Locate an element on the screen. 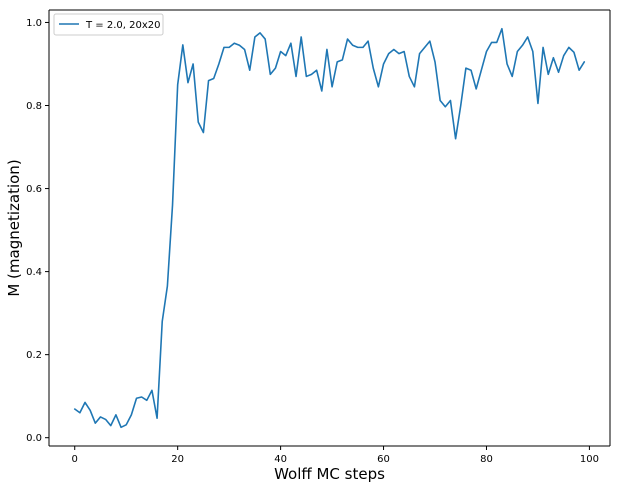  x-tick-label: 60 is located at coordinates (383, 459).